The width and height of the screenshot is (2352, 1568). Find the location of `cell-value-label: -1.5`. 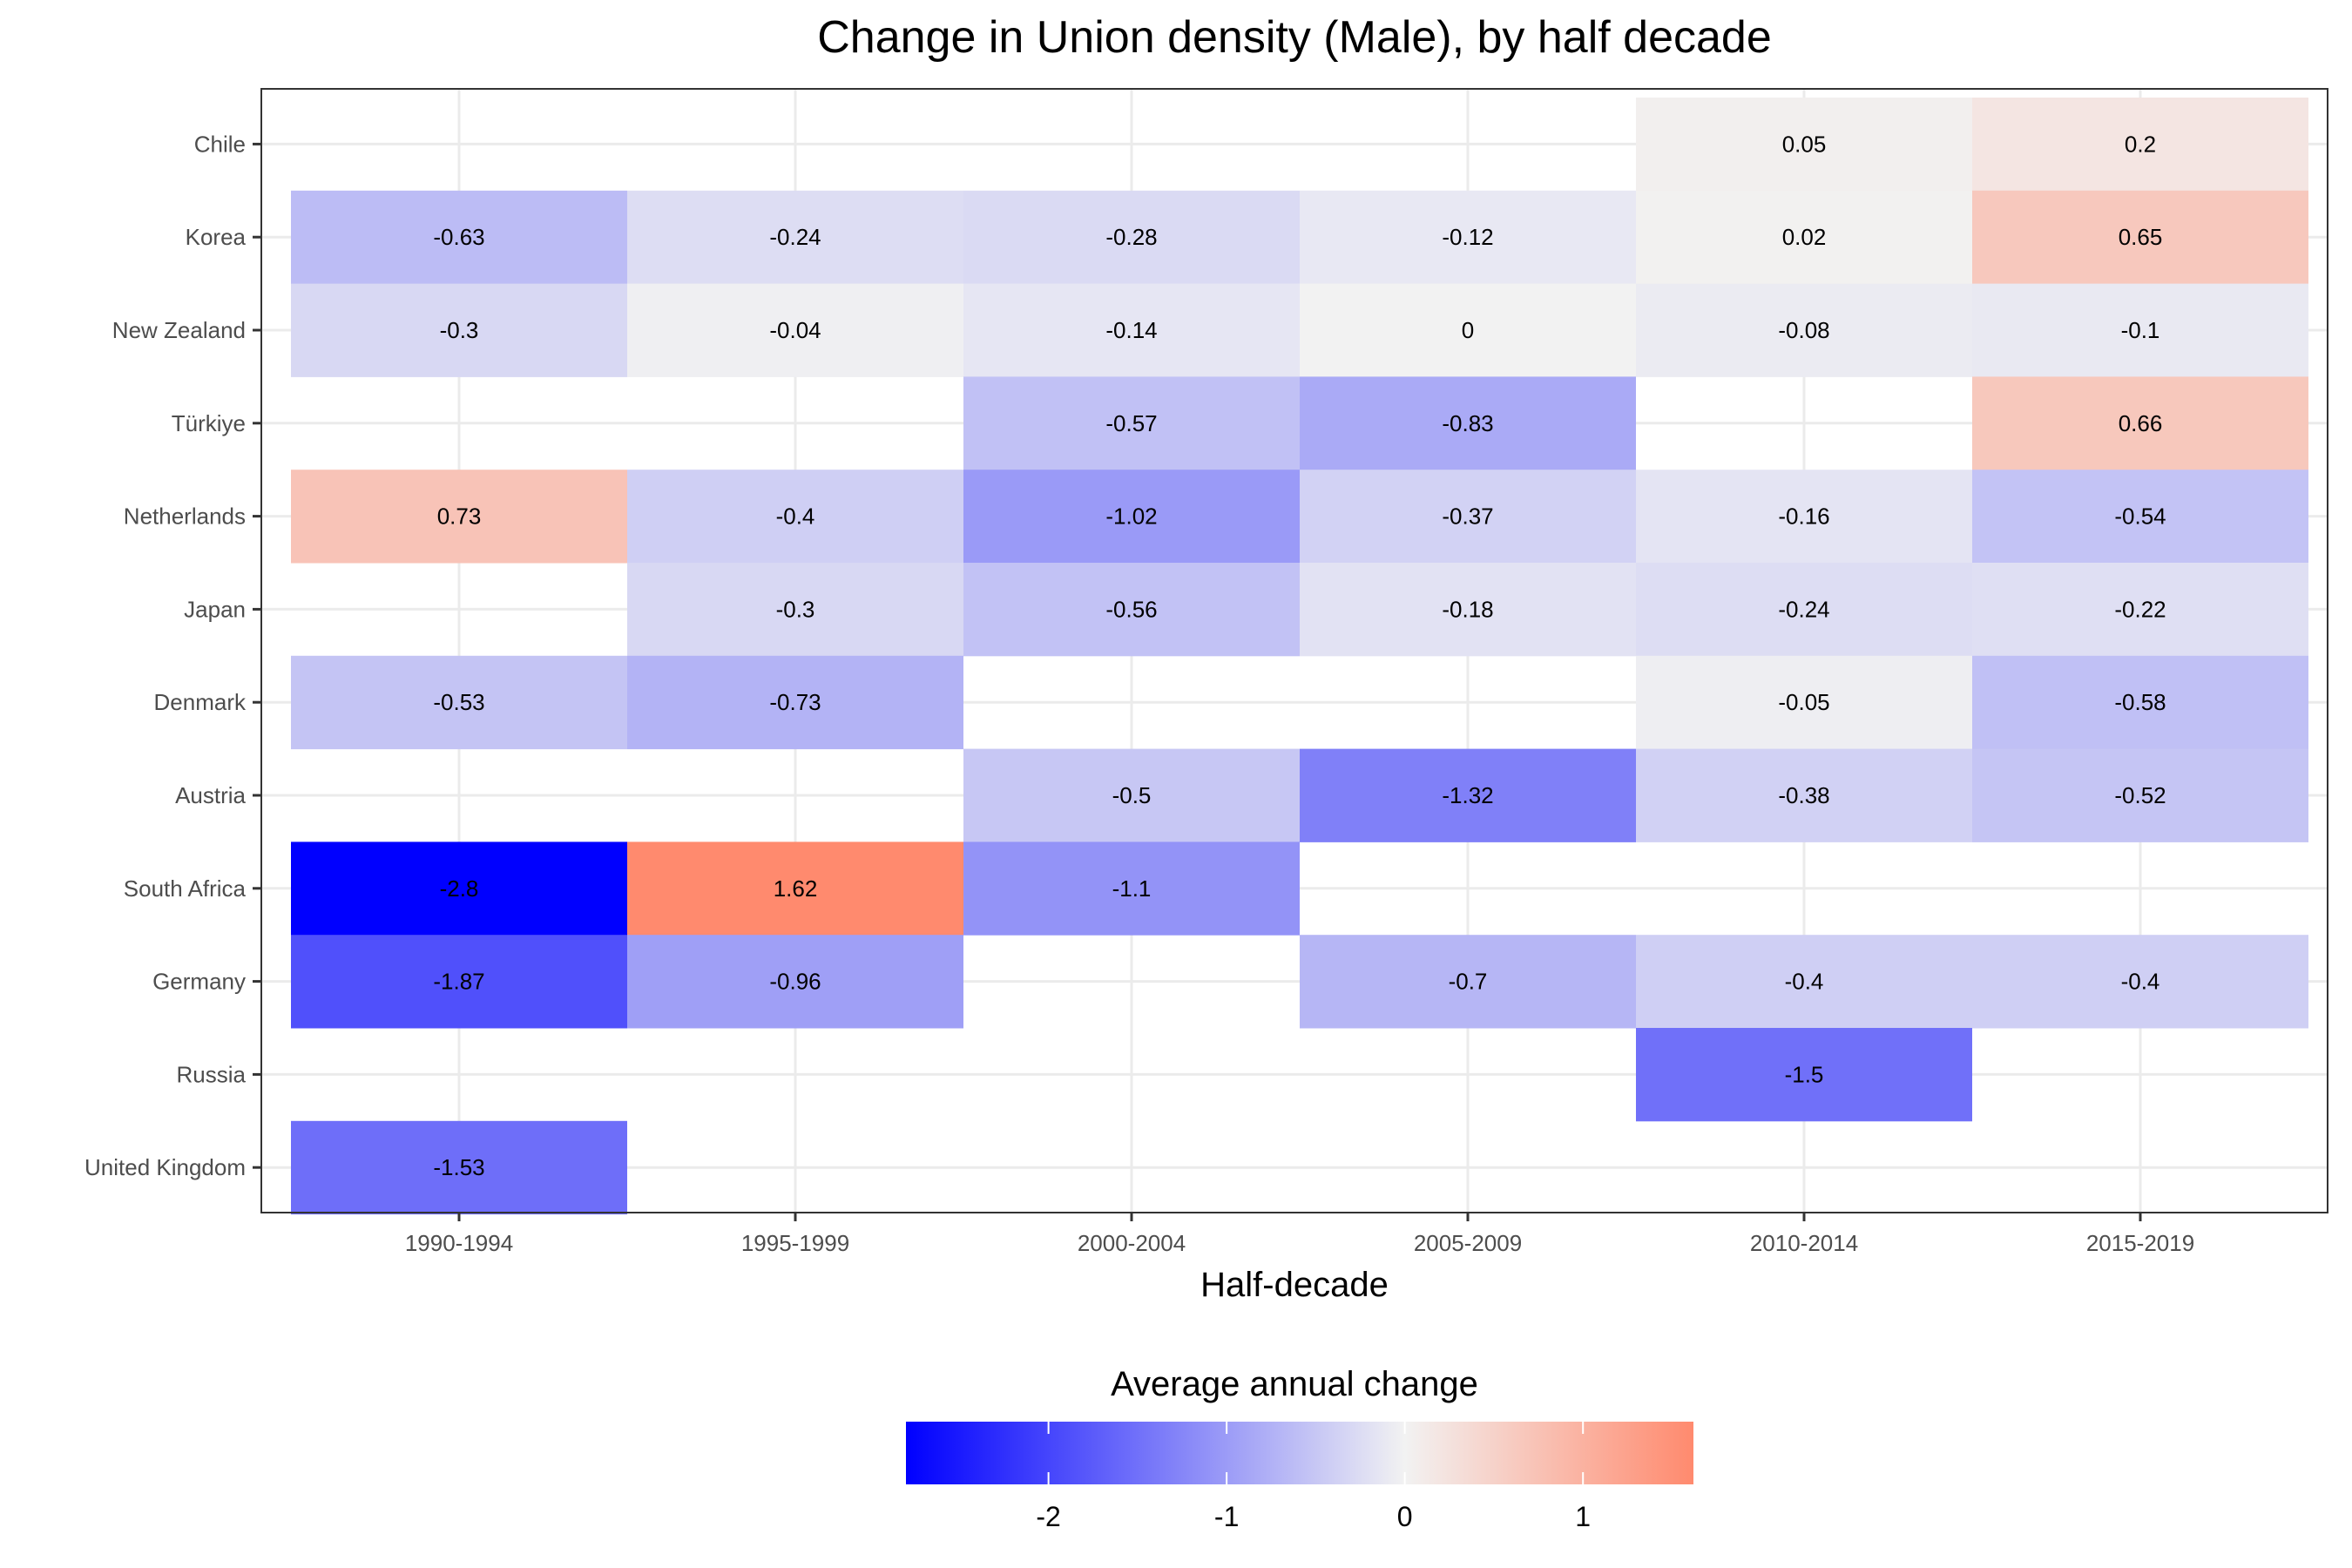

cell-value-label: -1.5 is located at coordinates (1805, 1074).